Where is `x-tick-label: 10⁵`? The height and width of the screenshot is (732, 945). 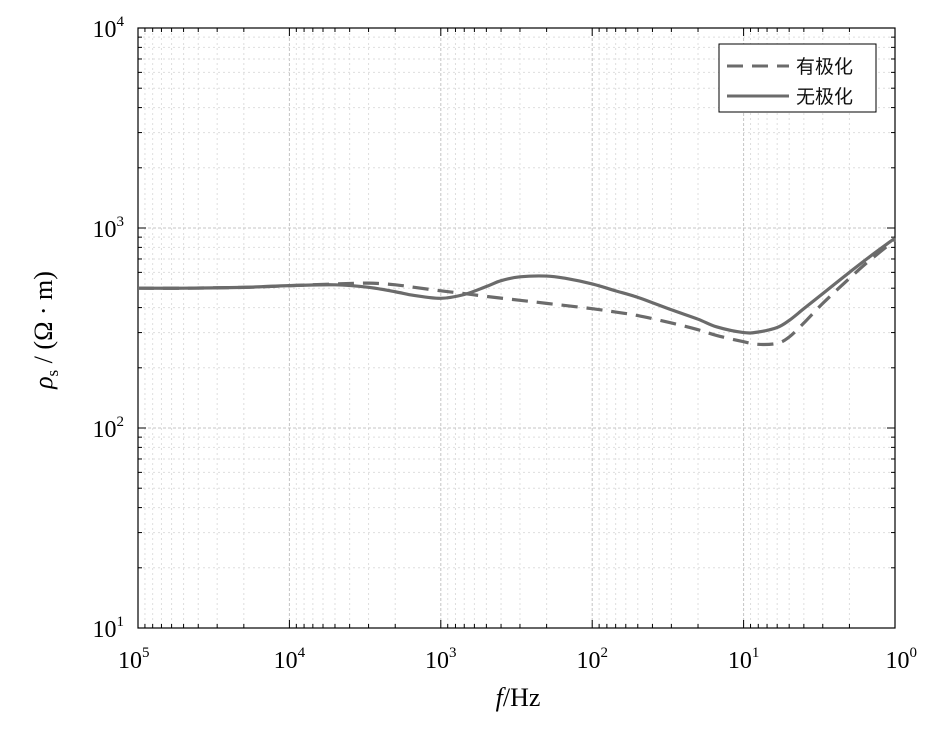
x-tick-label: 10⁵ is located at coordinates (134, 659).